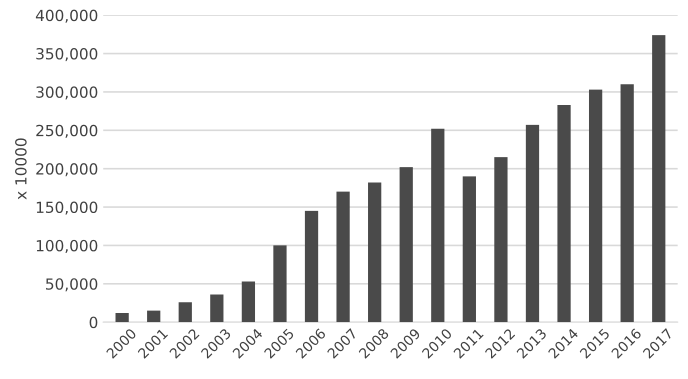 This screenshot has width=688, height=379. I want to click on y-tick-label: 150,000, so click(67, 208).